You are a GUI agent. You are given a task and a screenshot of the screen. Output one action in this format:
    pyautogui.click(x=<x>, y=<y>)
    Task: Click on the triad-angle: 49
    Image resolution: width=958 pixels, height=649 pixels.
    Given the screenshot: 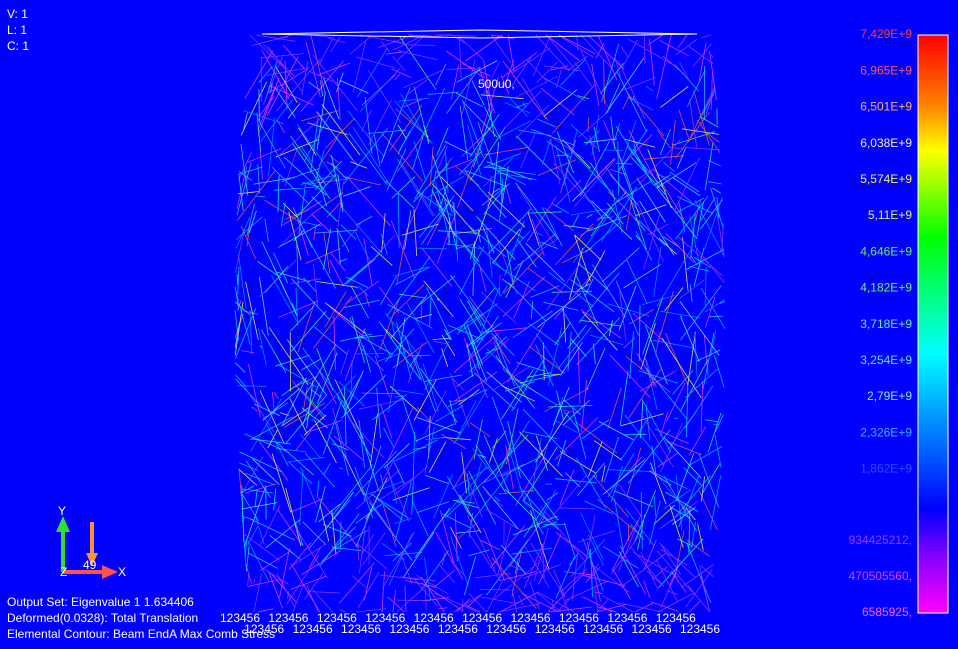 What is the action you would take?
    pyautogui.click(x=90, y=565)
    